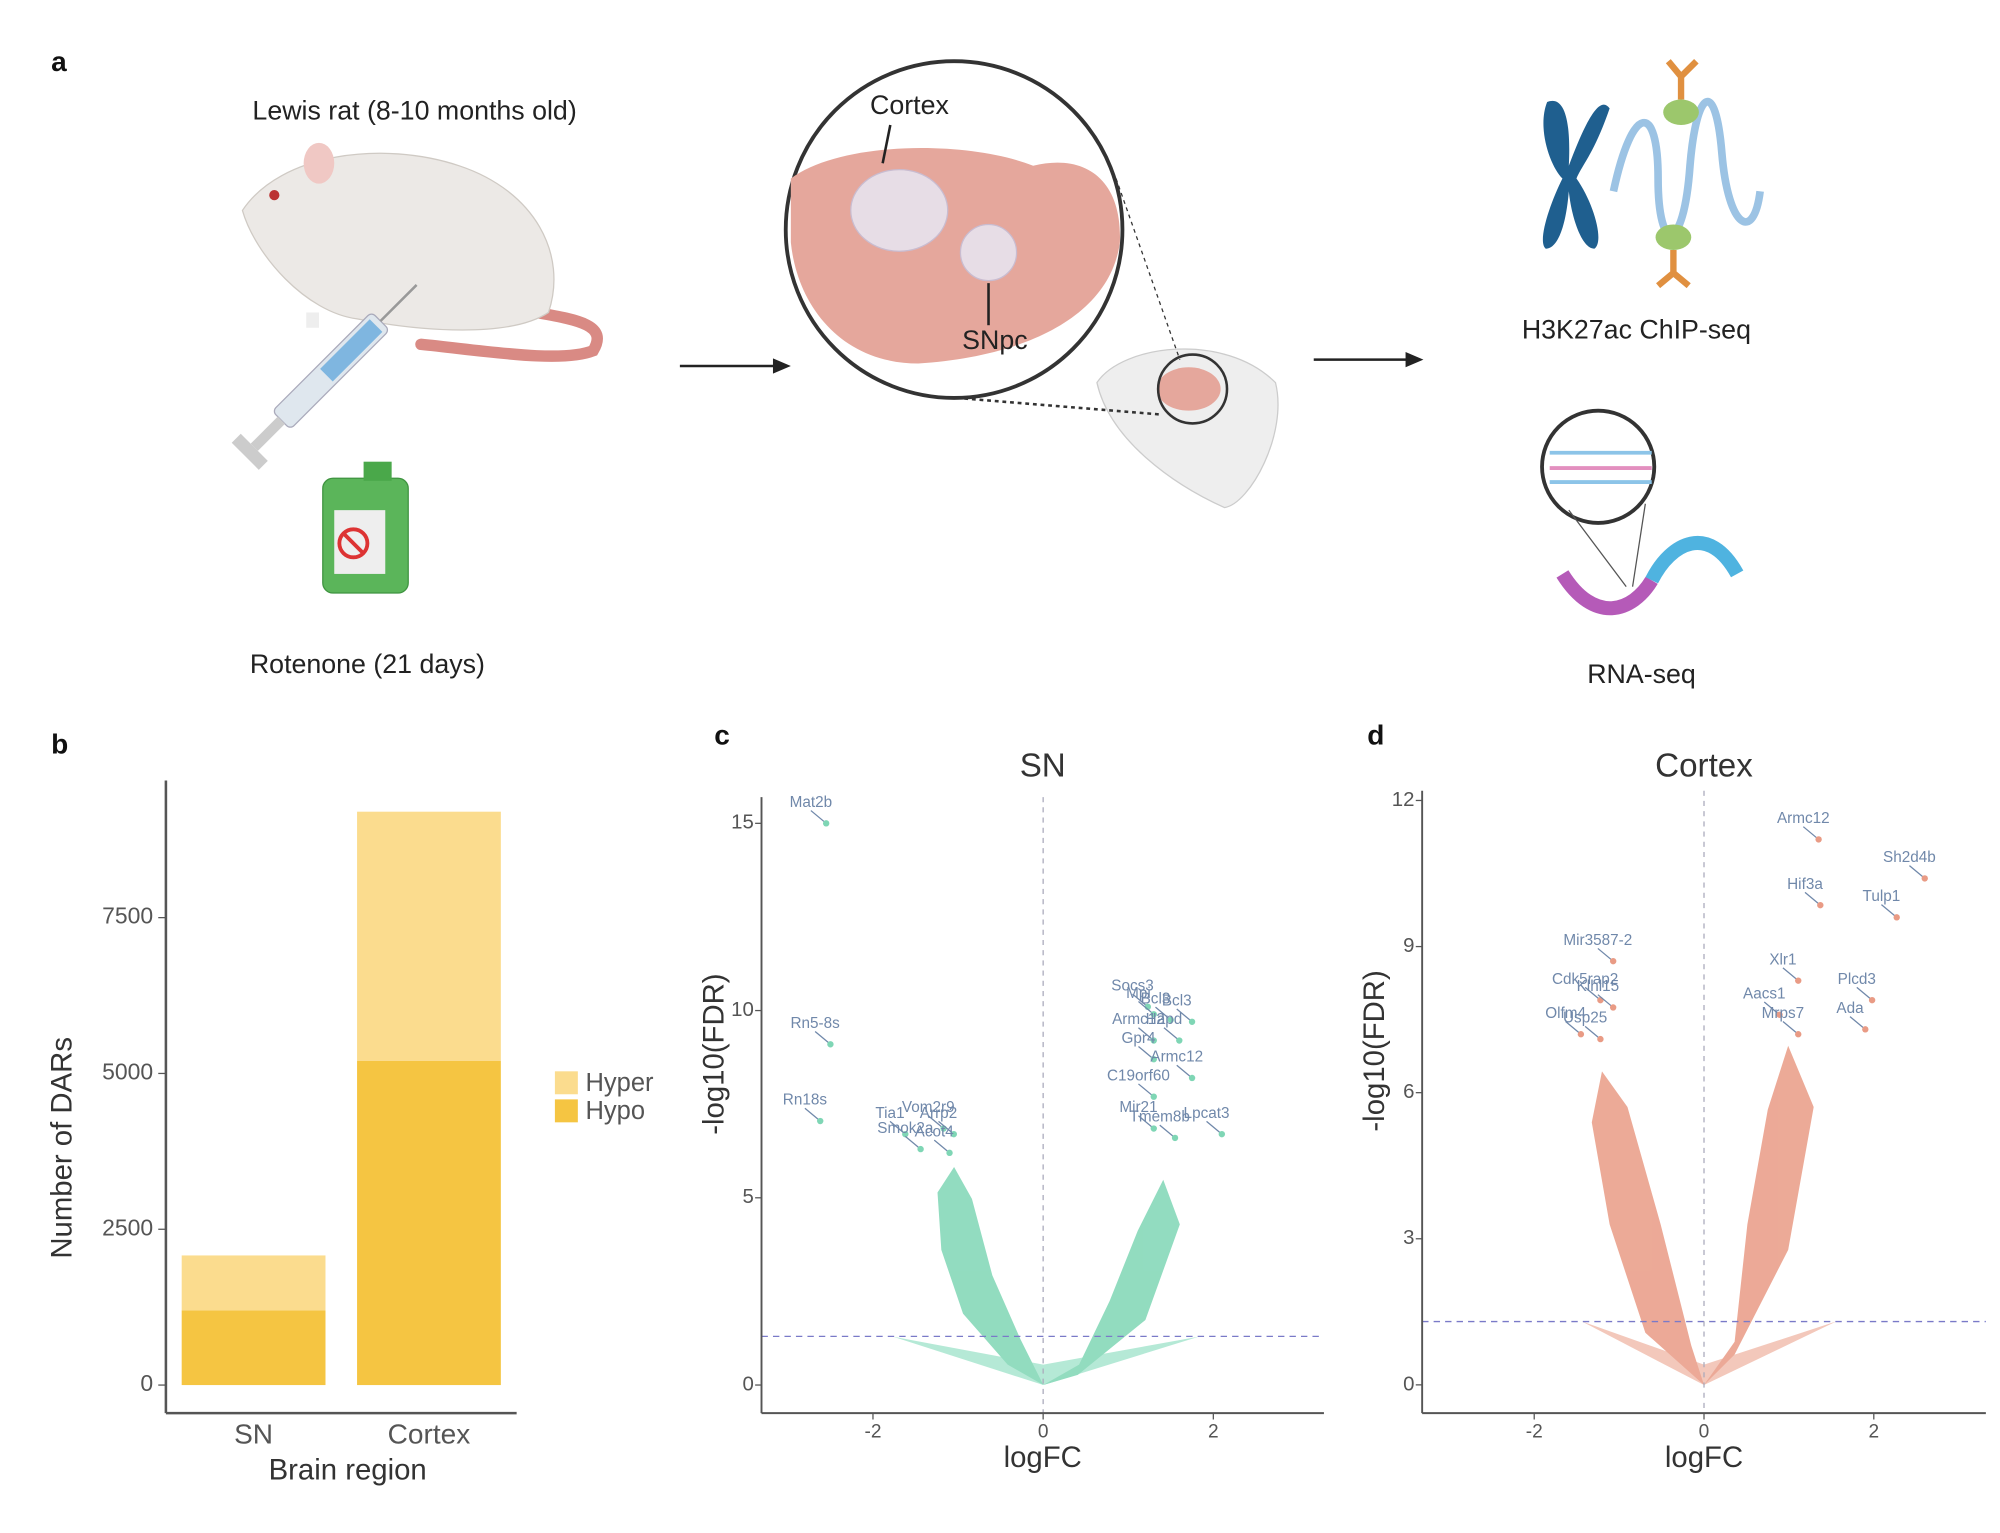 This screenshot has width=2000, height=1533. I want to click on gene-label: Tia1, so click(889, 1113).